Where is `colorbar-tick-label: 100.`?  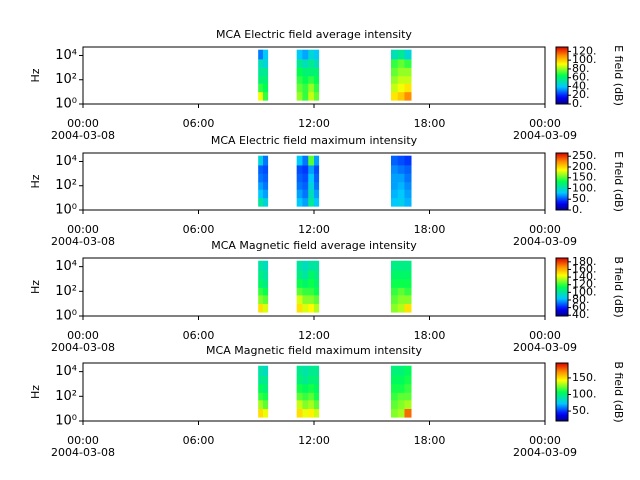 colorbar-tick-label: 100. is located at coordinates (584, 291).